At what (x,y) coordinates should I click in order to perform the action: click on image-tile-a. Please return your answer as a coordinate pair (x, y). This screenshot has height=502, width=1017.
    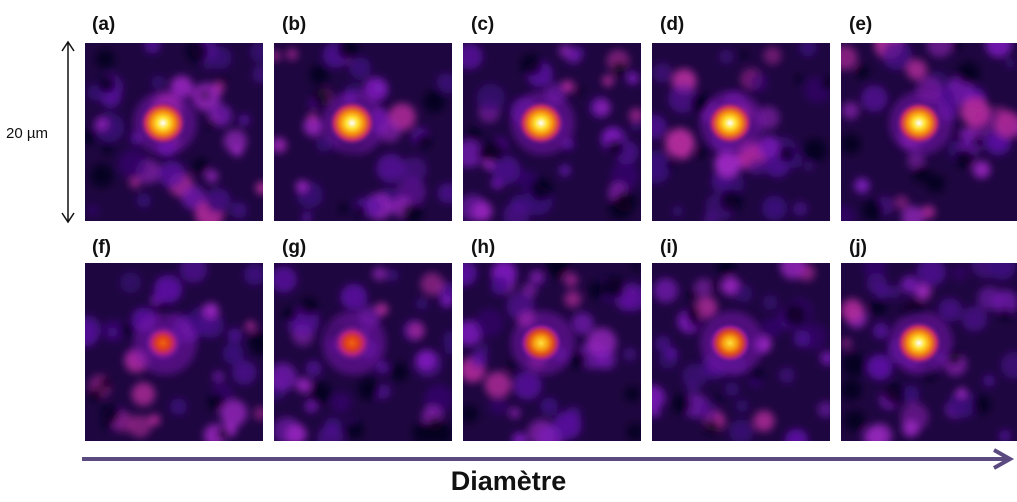
    Looking at the image, I should click on (174, 132).